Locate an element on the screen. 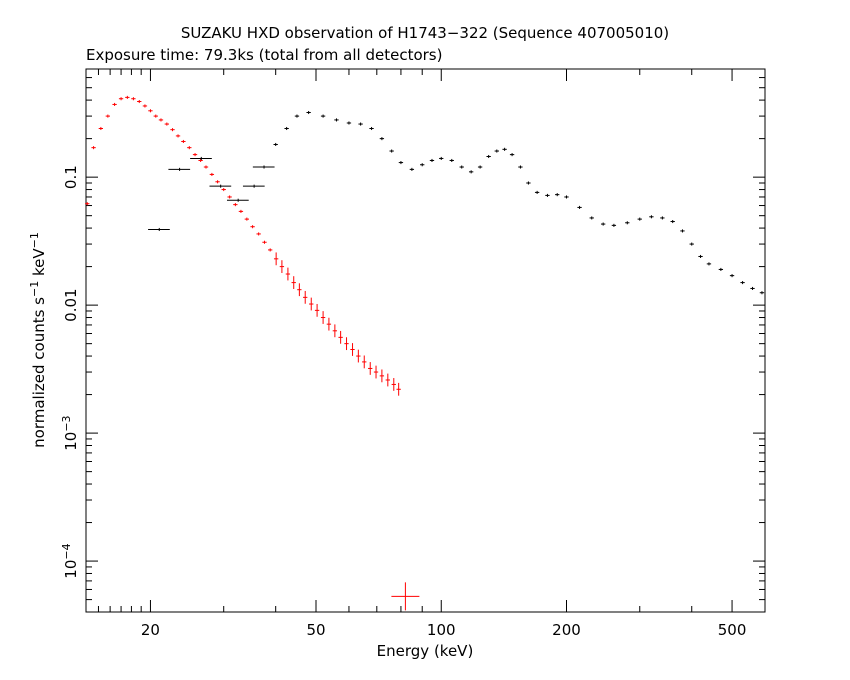  x-tick-labels: 20 50 100 200 500 is located at coordinates (443, 630).